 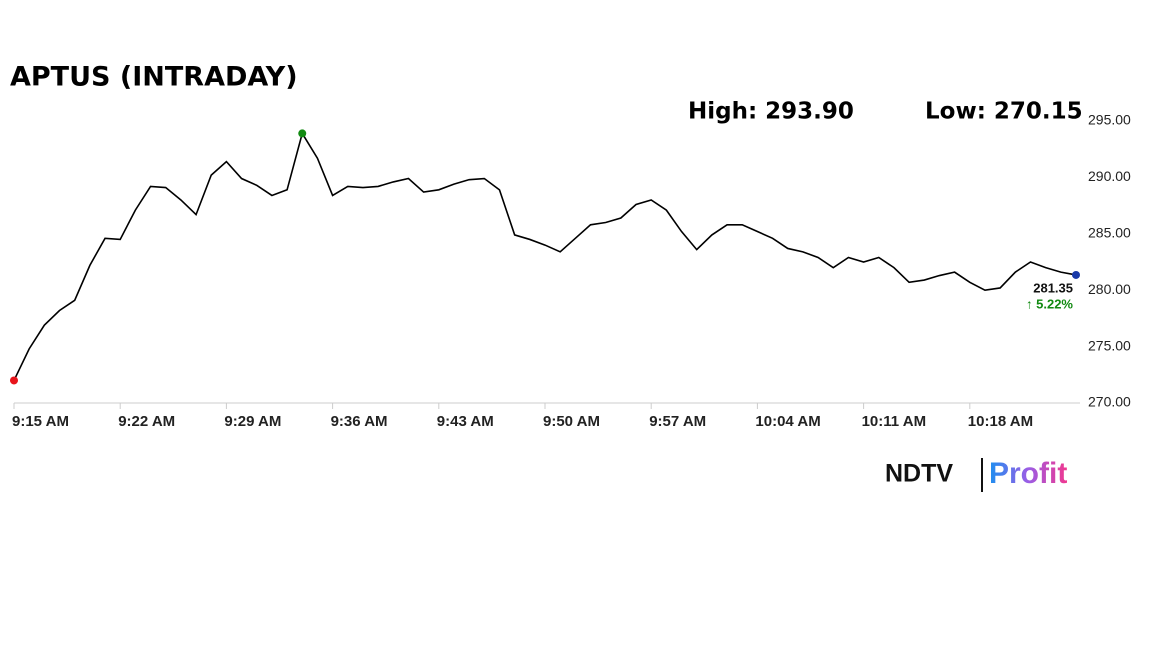 I want to click on x-tick-label: 9:50 AM, so click(x=571, y=421).